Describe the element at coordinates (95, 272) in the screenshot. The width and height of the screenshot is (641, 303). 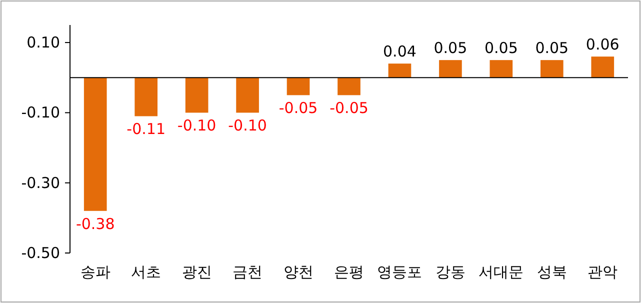
I see `x-tick-label: 송파` at that location.